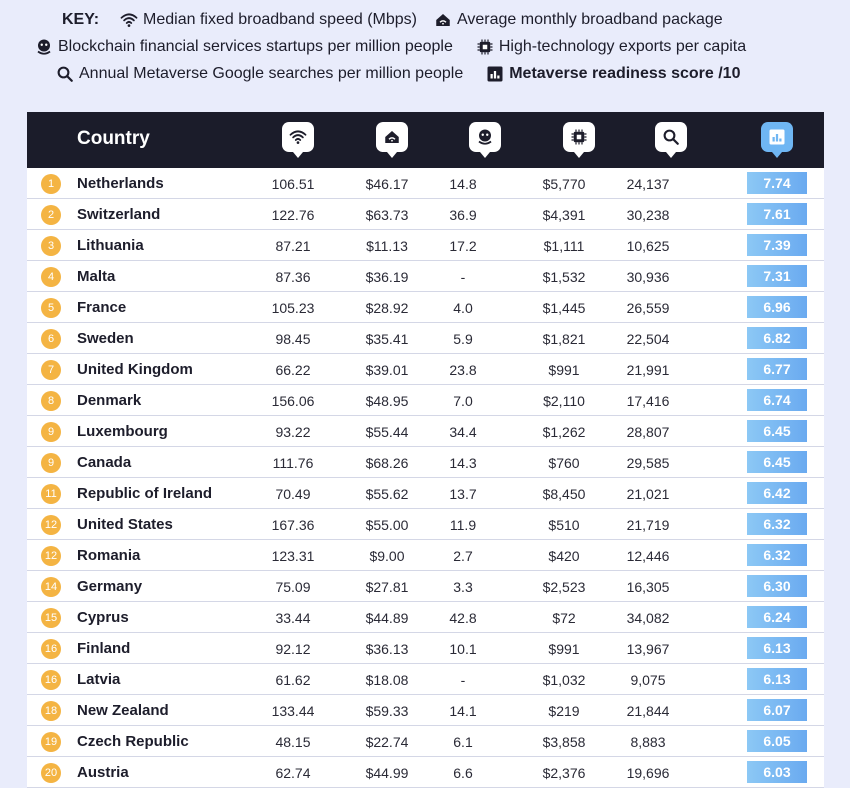 This screenshot has height=788, width=850. What do you see at coordinates (51, 556) in the screenshot?
I see `rank-badge: 12` at bounding box center [51, 556].